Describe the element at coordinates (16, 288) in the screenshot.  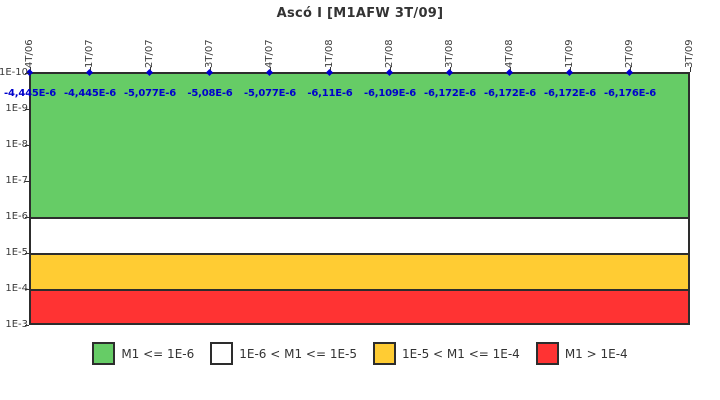
I see `y-tick-label: 1E-4` at that location.